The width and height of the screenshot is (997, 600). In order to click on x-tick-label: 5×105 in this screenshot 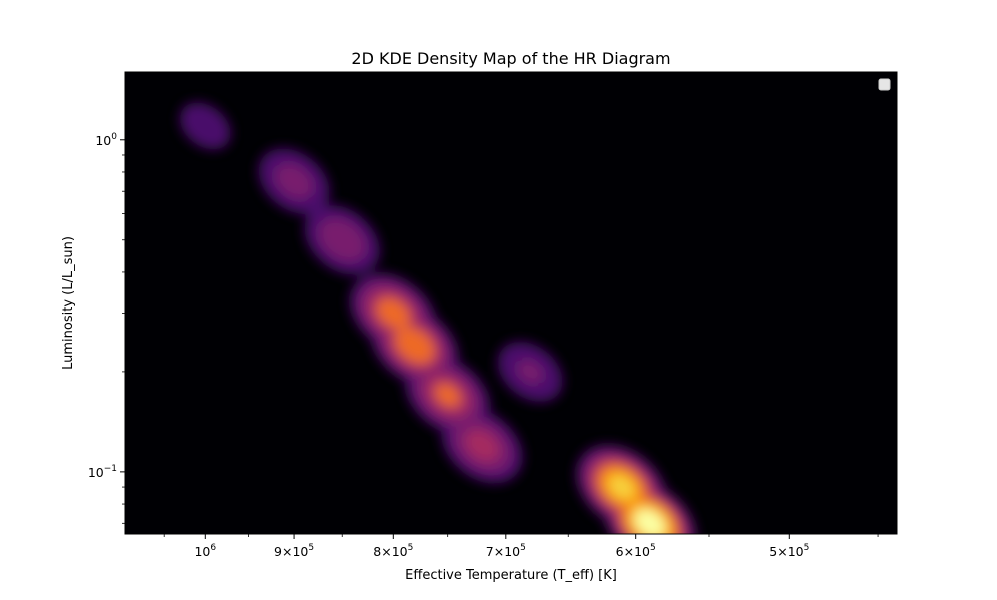, I will do `click(789, 551)`.